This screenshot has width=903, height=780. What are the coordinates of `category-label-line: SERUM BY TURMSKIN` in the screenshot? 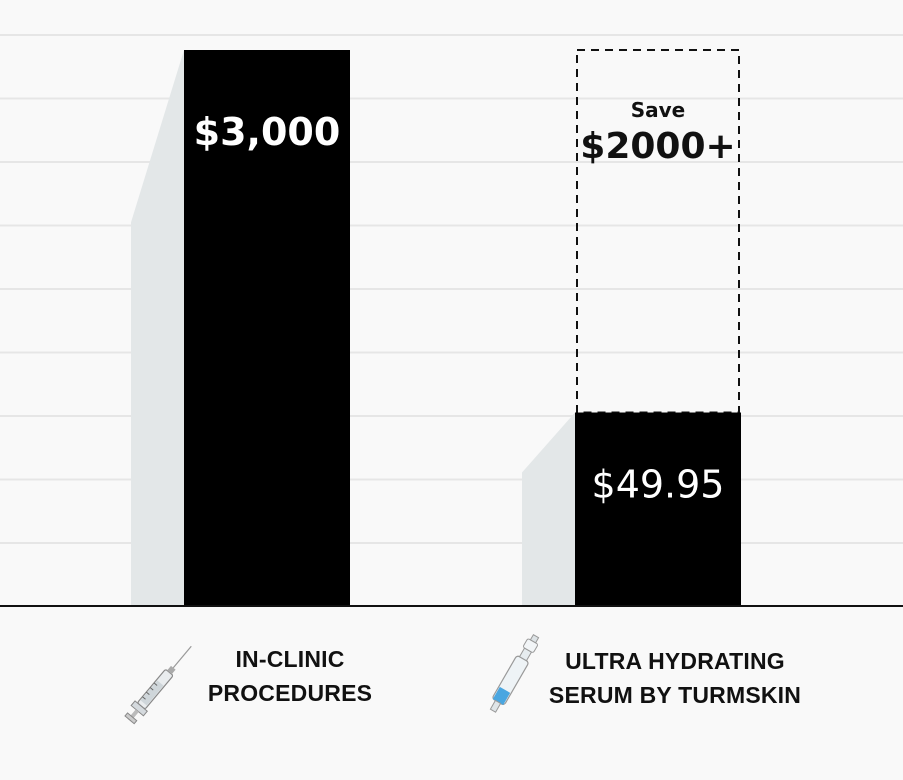 It's located at (675, 695).